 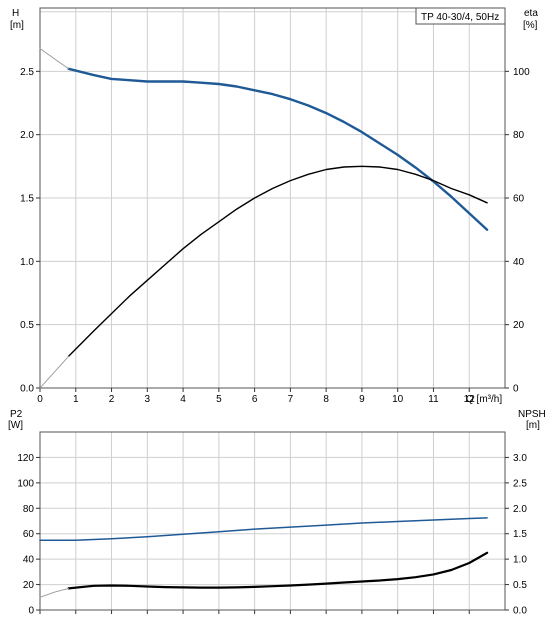 What do you see at coordinates (27, 72) in the screenshot?
I see `left-tick-label: 2.5` at bounding box center [27, 72].